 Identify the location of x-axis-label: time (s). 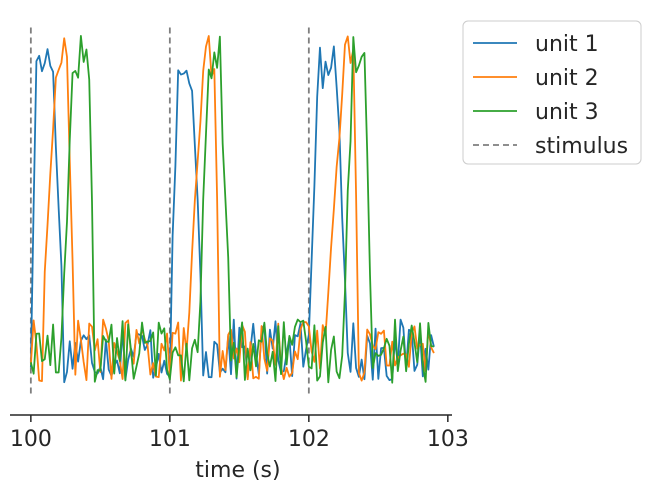
(237, 470).